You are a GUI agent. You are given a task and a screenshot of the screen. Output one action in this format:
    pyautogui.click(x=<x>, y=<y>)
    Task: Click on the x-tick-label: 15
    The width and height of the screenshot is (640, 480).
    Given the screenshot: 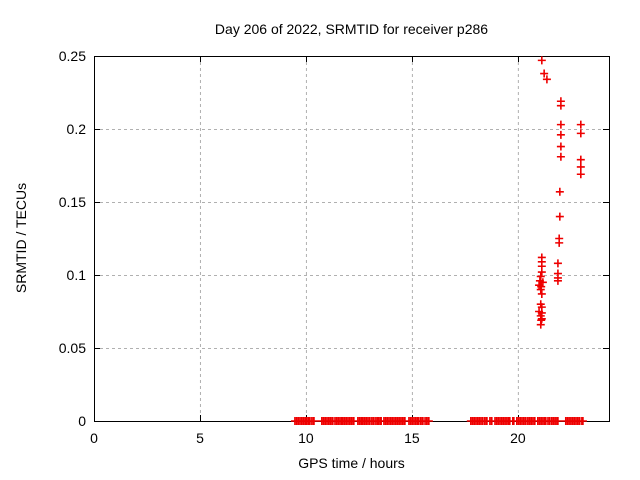 What is the action you would take?
    pyautogui.click(x=412, y=438)
    